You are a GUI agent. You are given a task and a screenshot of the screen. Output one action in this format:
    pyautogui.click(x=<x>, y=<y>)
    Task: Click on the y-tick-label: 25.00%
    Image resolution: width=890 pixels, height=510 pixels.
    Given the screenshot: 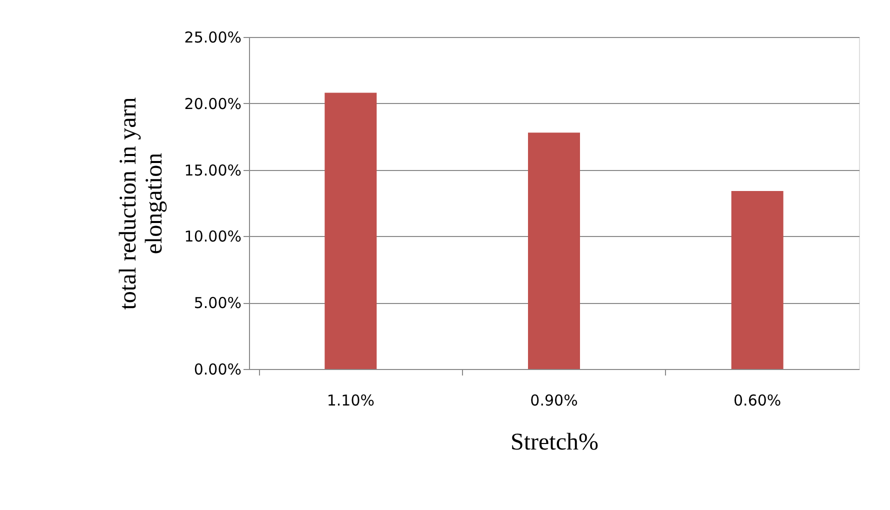 What is the action you would take?
    pyautogui.click(x=213, y=37)
    